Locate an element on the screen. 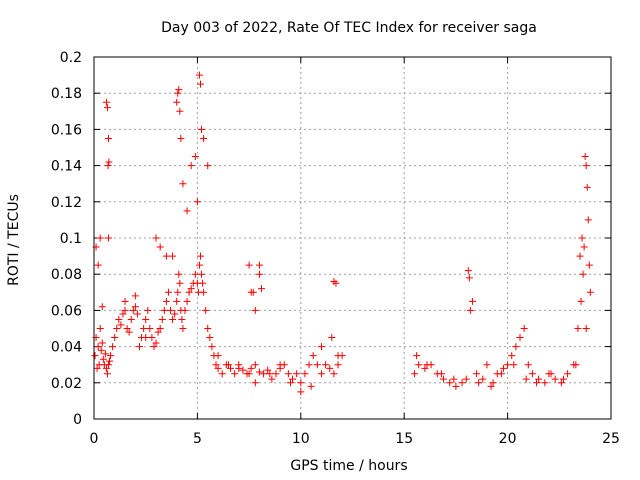 The height and width of the screenshot is (480, 640). y-tick-label: 0.12 is located at coordinates (66, 203).